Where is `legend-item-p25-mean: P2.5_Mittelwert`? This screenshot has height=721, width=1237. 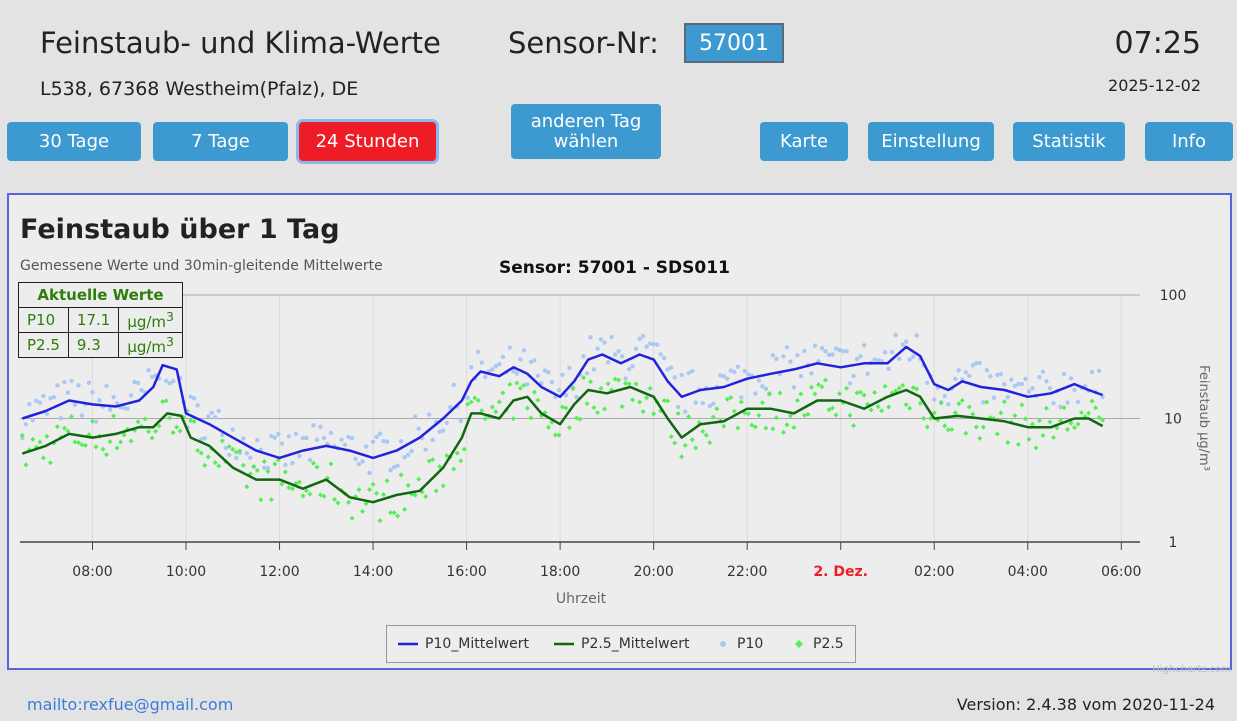 legend-item-p25-mean: P2.5_Mittelwert is located at coordinates (621, 644).